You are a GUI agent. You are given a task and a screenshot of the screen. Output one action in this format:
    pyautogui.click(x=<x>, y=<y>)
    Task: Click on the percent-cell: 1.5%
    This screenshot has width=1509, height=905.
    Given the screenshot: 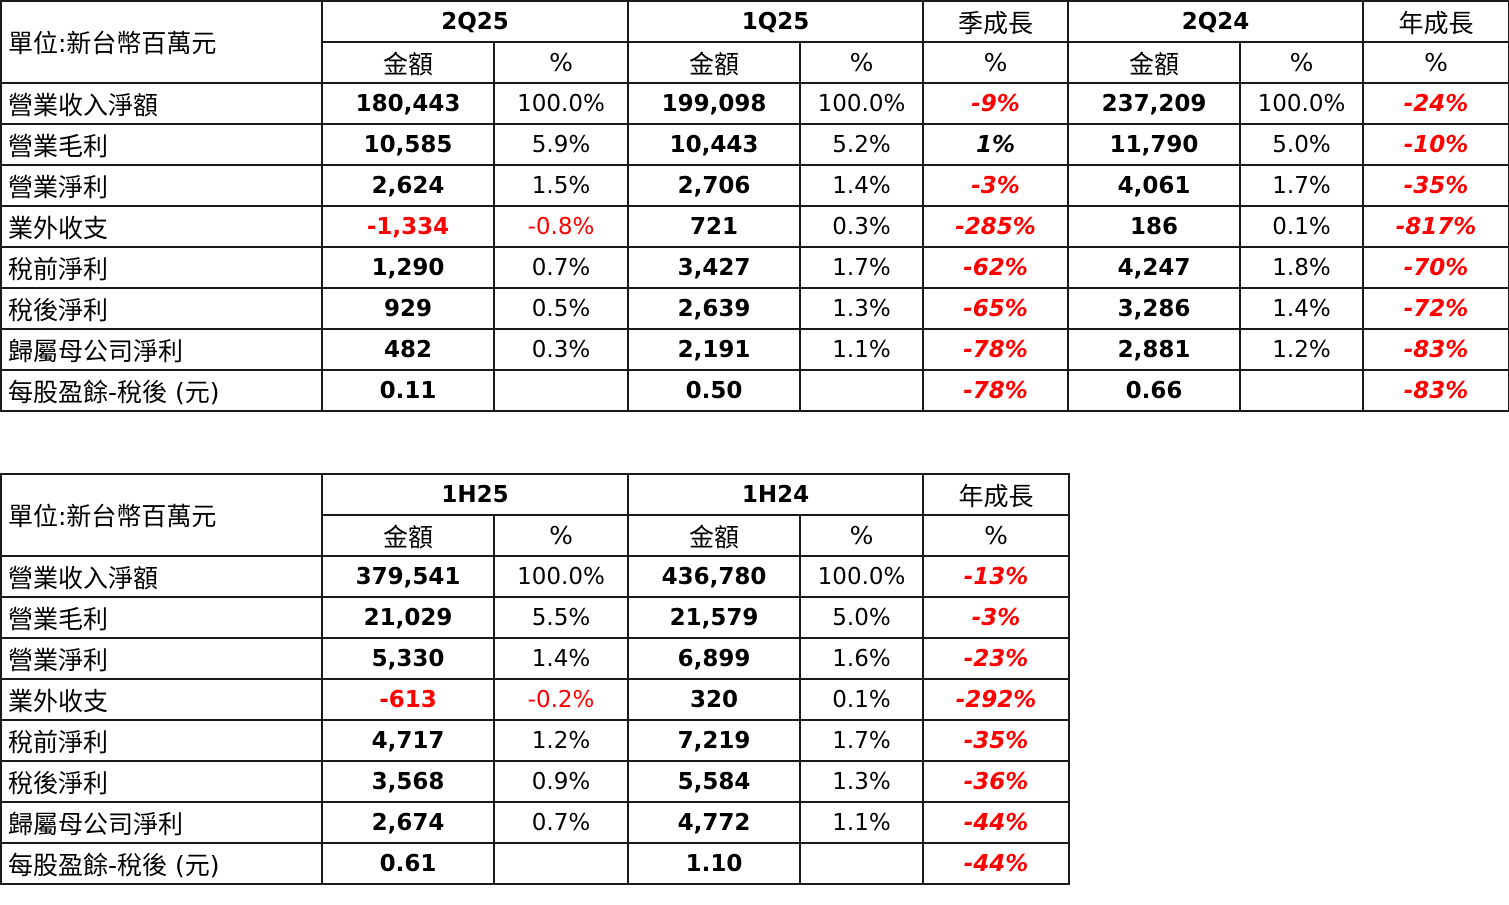 What is the action you would take?
    pyautogui.click(x=561, y=185)
    